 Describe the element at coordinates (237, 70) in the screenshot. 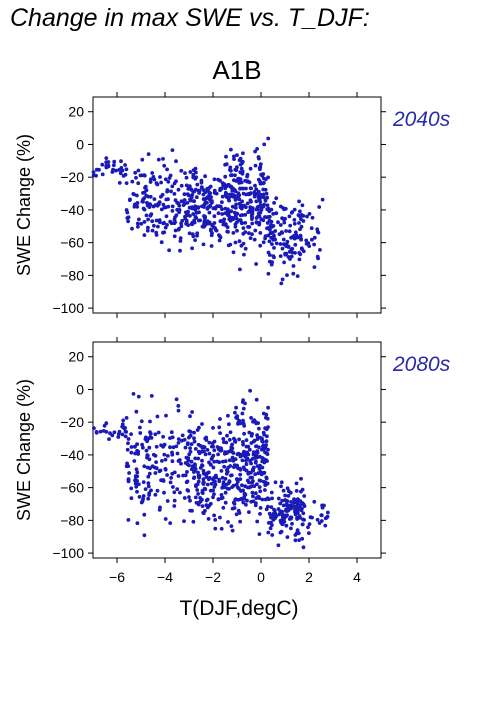

I see `scenario-label: A1B` at that location.